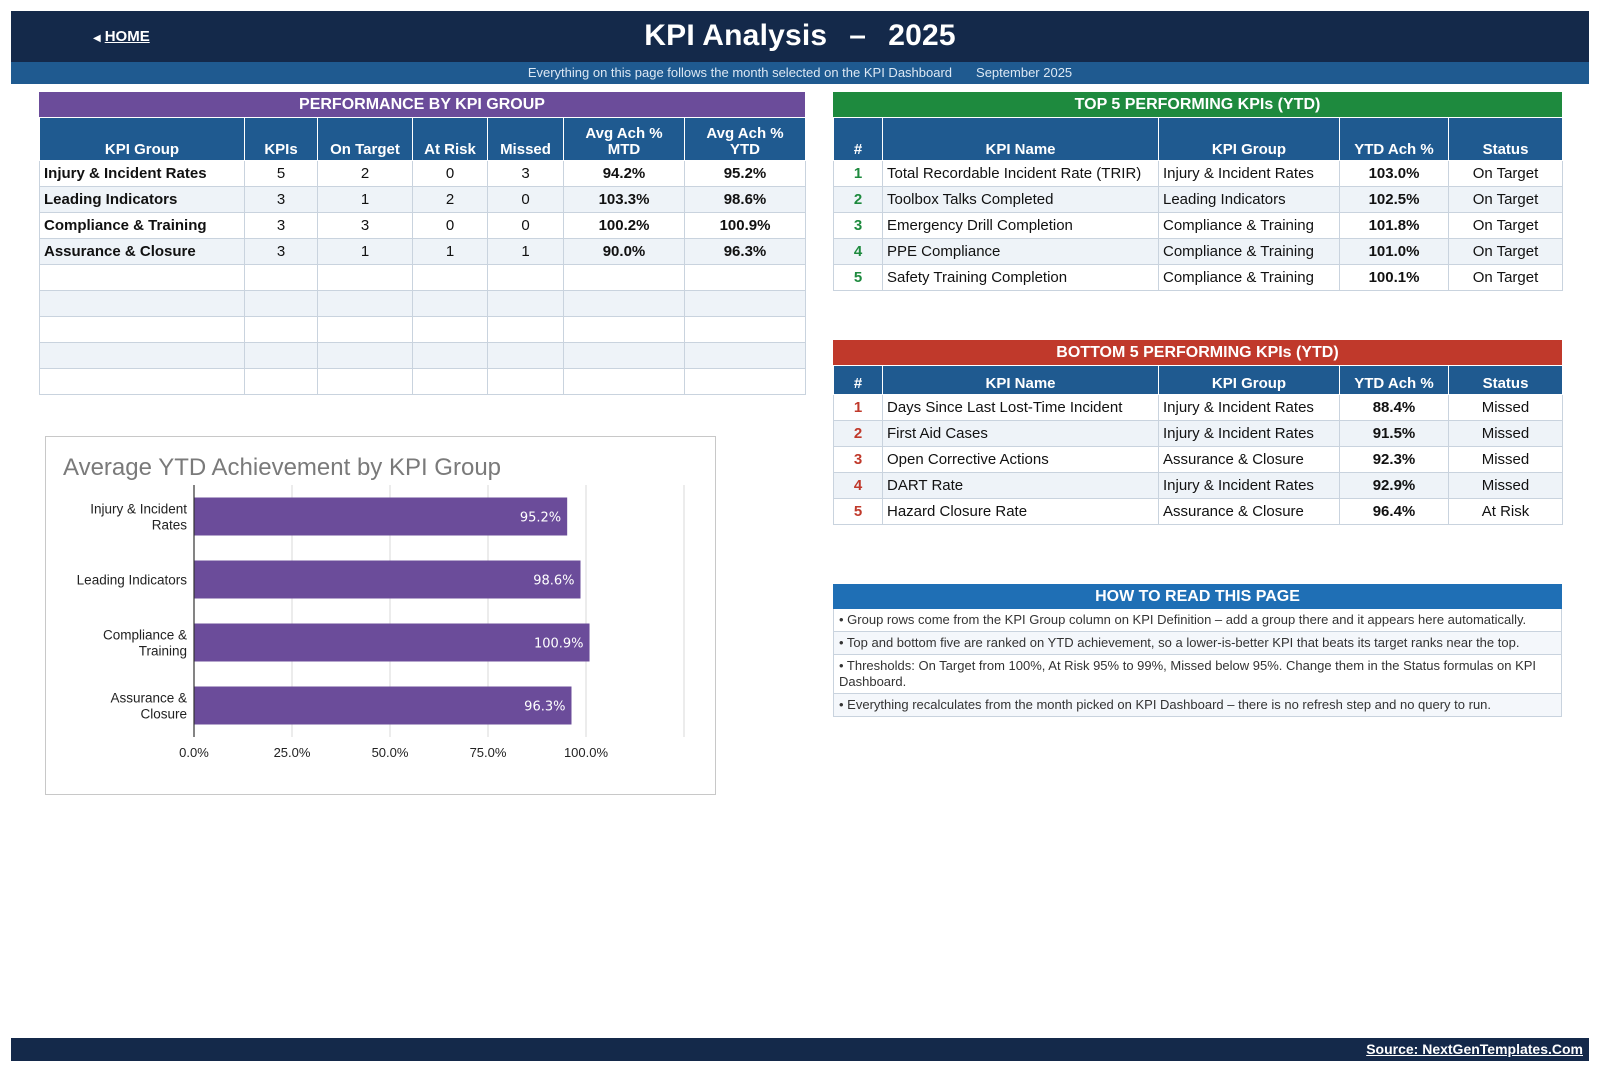 This screenshot has width=1600, height=1072. What do you see at coordinates (624, 251) in the screenshot?
I see `mtd-cell: 90.0%` at bounding box center [624, 251].